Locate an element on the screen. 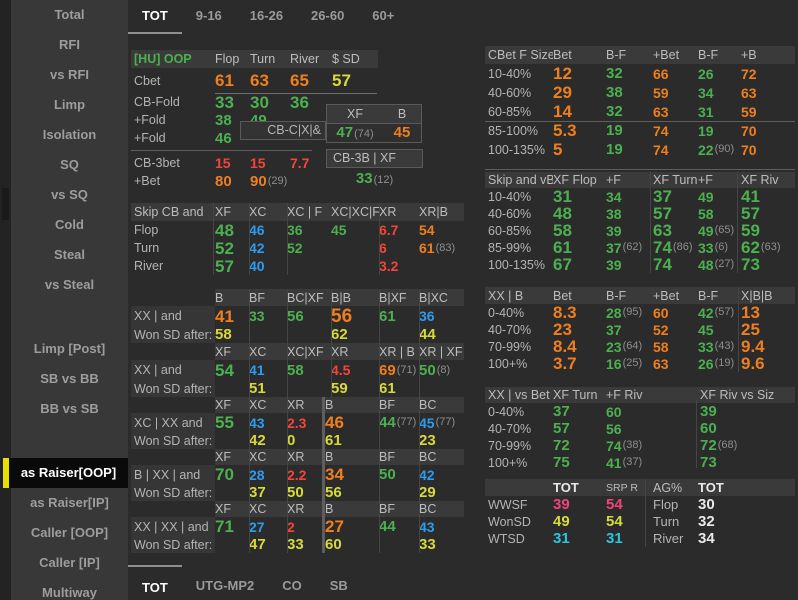 This screenshot has width=798, height=600. sidebar-item-caller-oop: Caller [OOP] is located at coordinates (69, 532).